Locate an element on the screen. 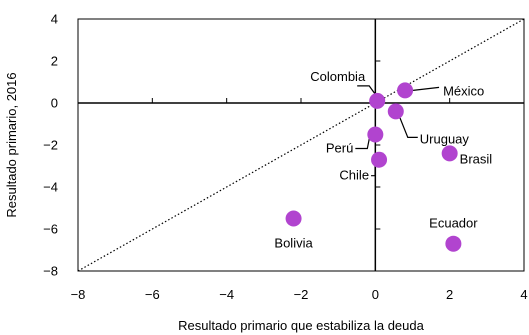  y-tick-label: 4 is located at coordinates (54, 19).